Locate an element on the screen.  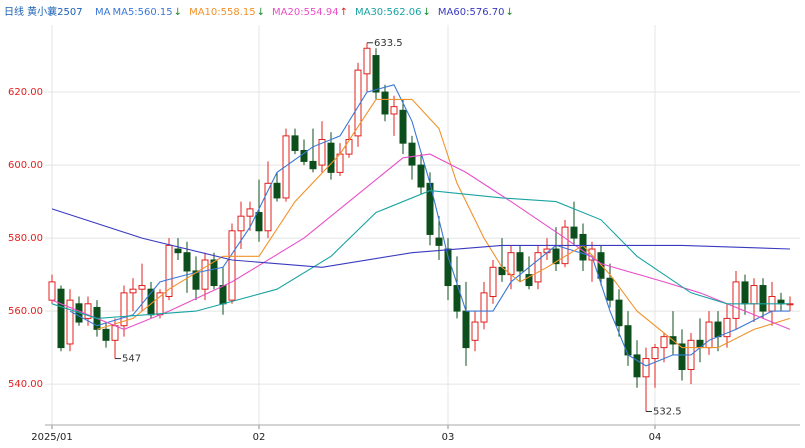
legend-prefix: MA is located at coordinates (103, 12).